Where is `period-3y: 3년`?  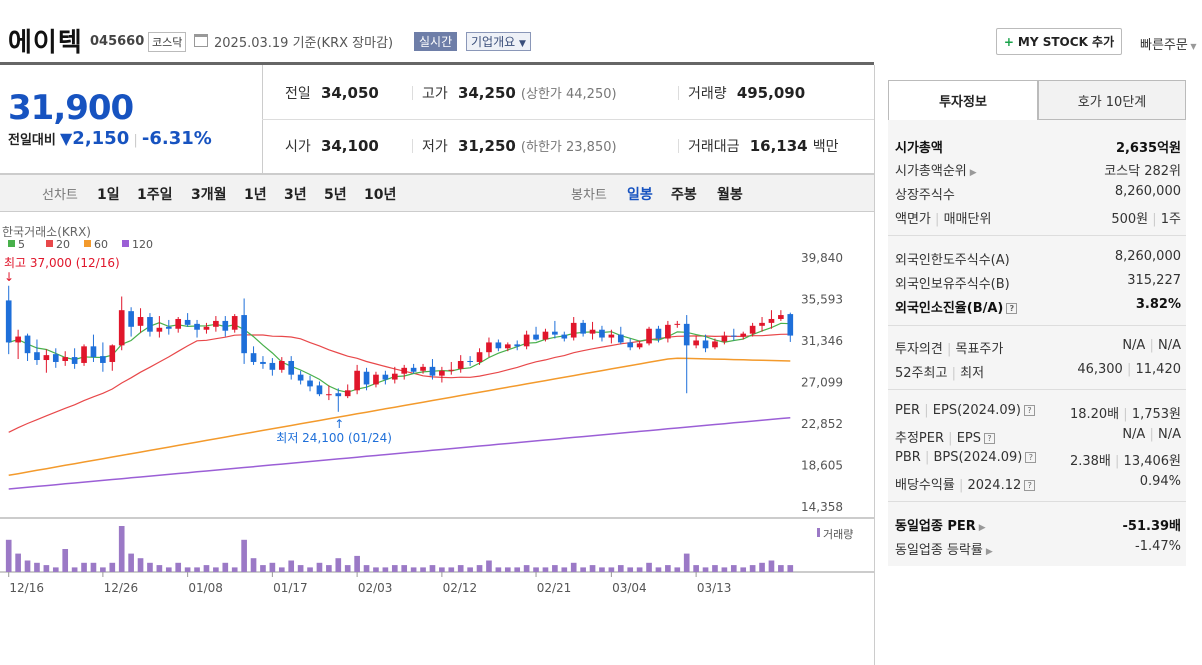 period-3y: 3년 is located at coordinates (295, 195).